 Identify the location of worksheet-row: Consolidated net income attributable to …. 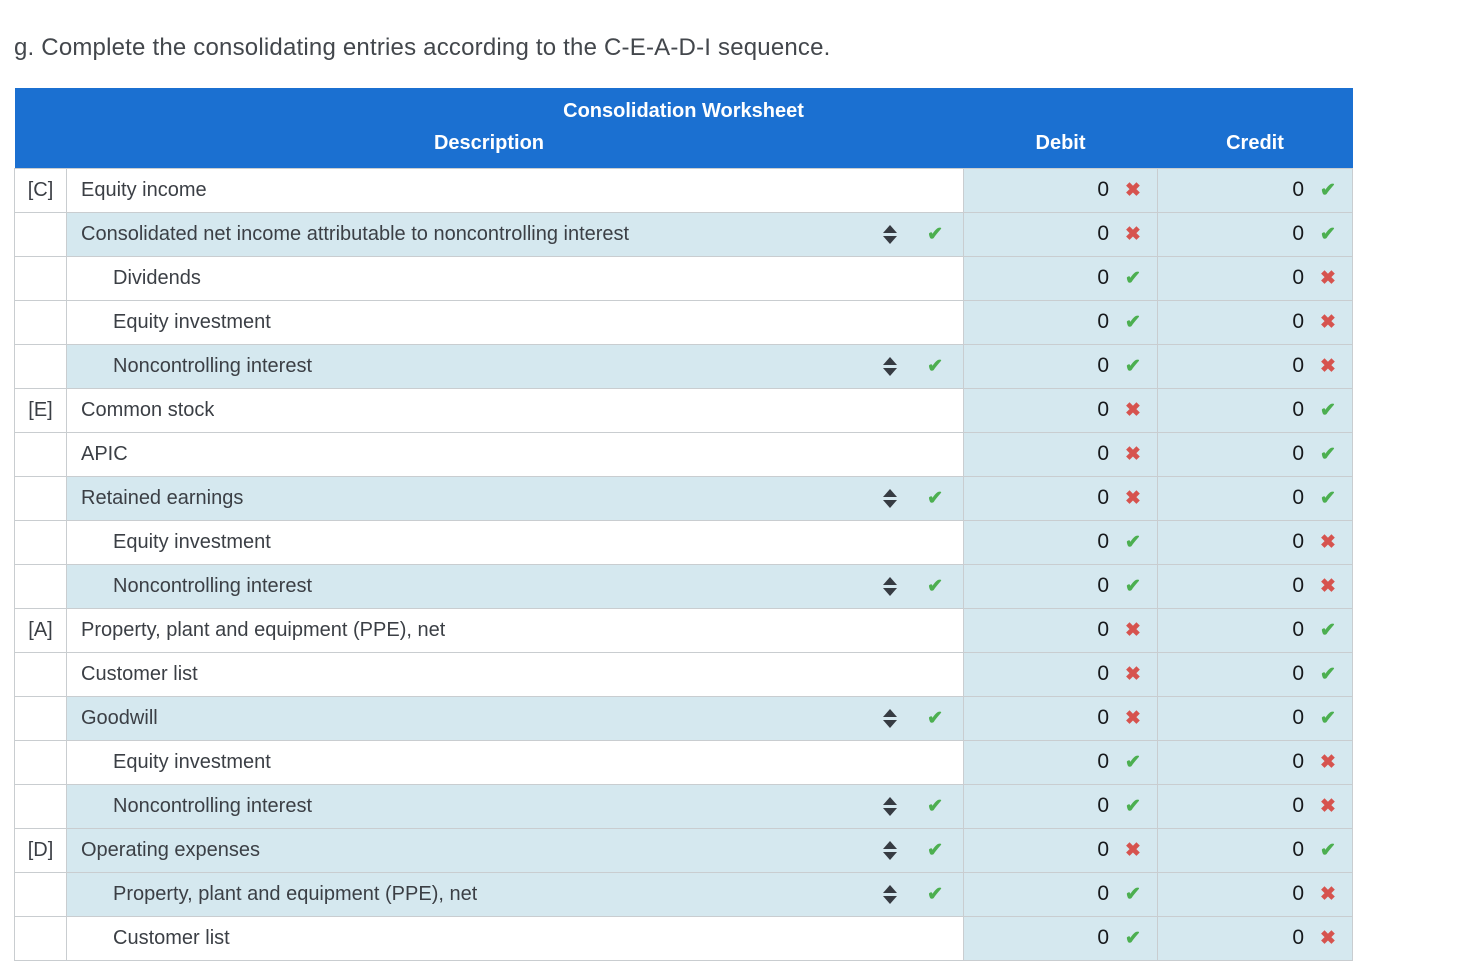
(684, 234).